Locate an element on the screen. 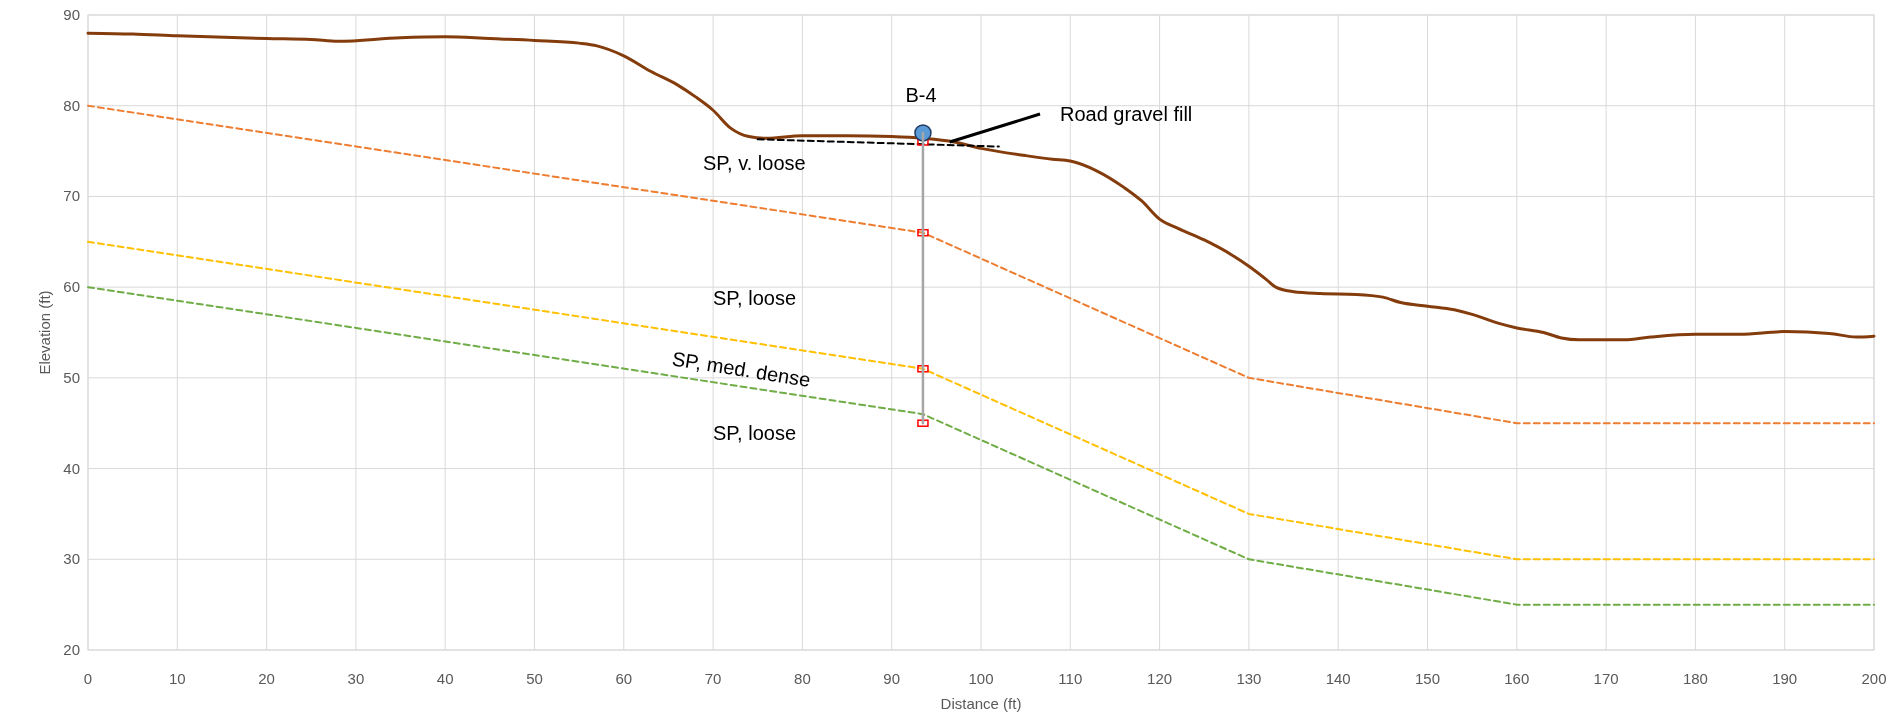  x-tick-label: 60 is located at coordinates (624, 678).